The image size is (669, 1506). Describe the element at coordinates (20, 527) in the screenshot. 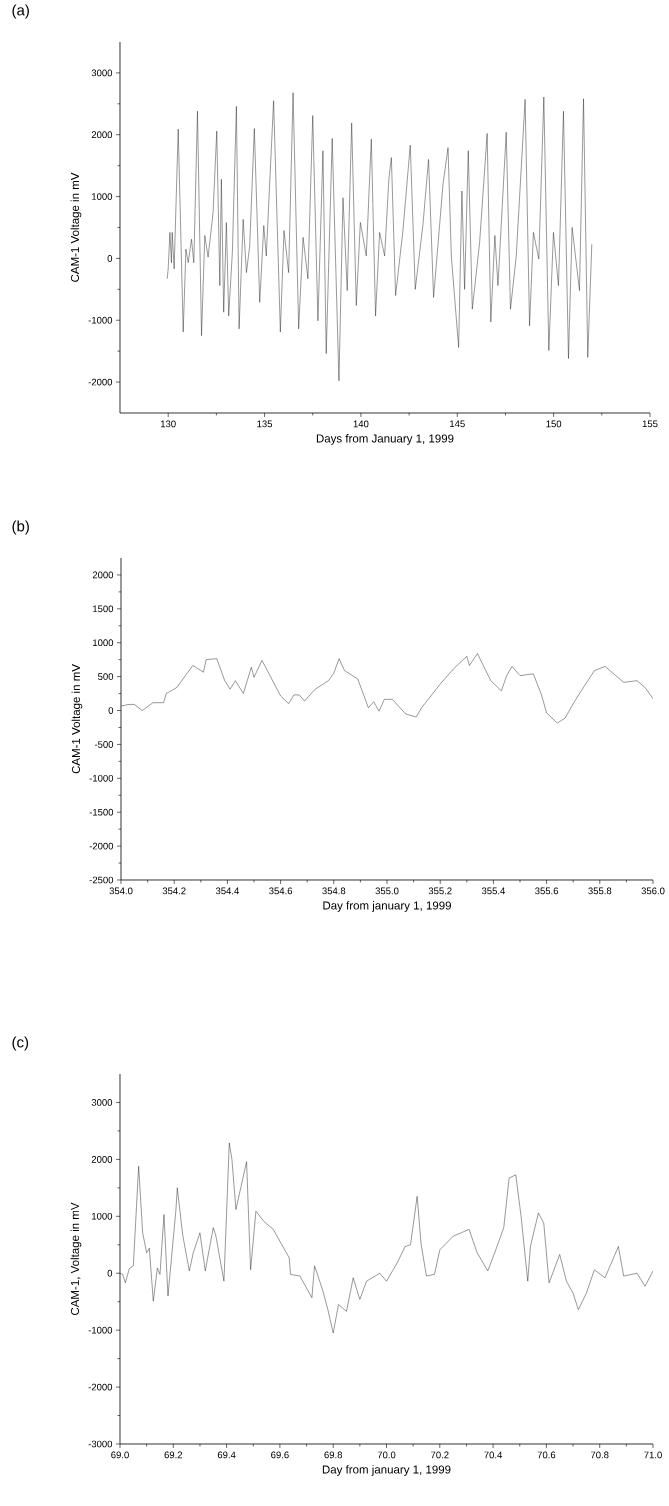

I see `chart-title: (b)` at that location.